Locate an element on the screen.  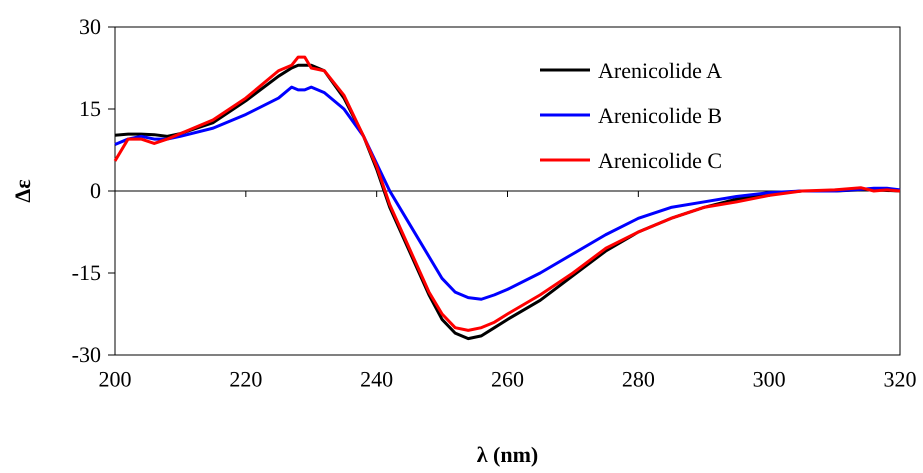
x-axis-title: λ (nm) is located at coordinates (507, 454).